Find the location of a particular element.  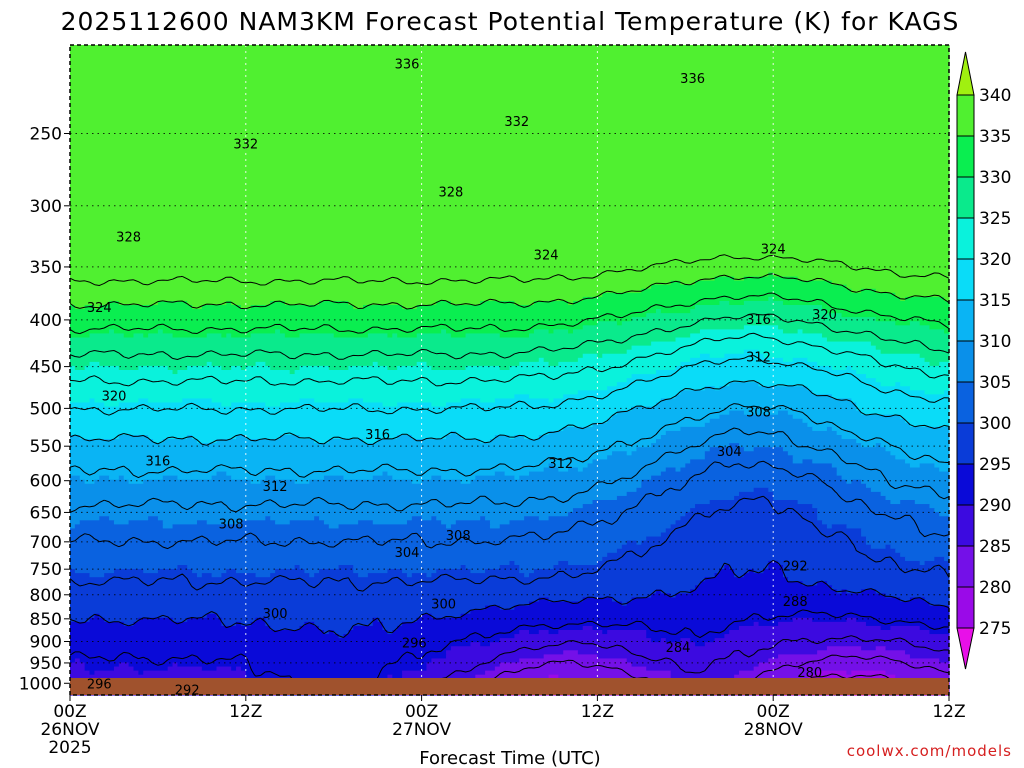

contour-label: 304 is located at coordinates (729, 452).